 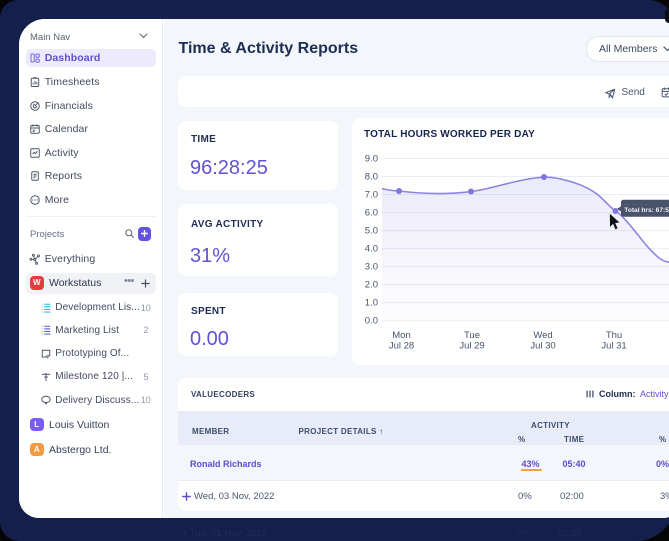 I want to click on svg-text: Mon, so click(x=401, y=335).